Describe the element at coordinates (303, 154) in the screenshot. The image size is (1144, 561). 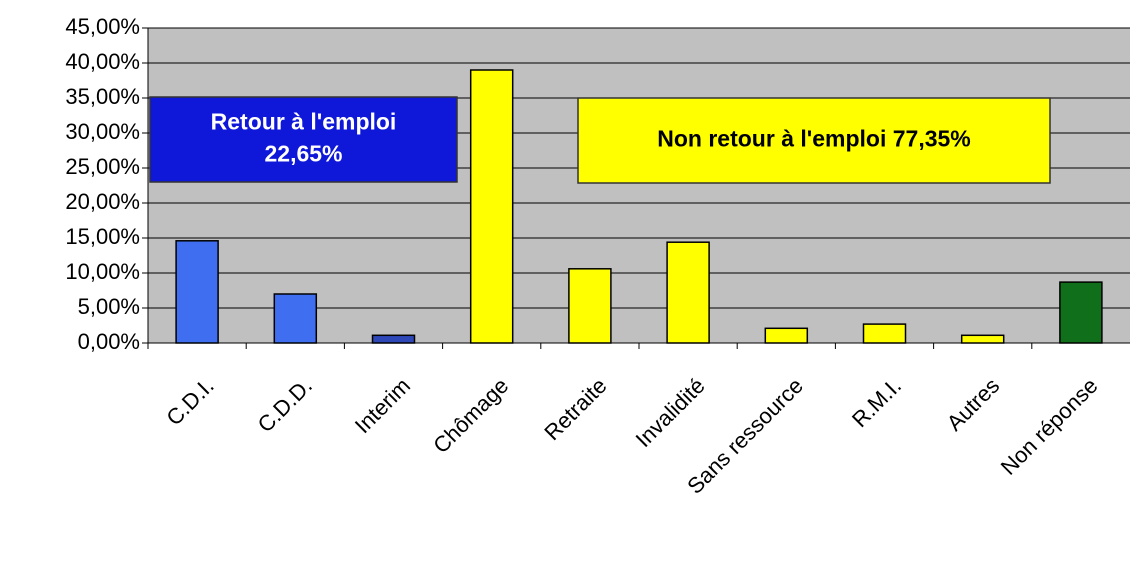
I see `annotation-text: 22,65%` at that location.